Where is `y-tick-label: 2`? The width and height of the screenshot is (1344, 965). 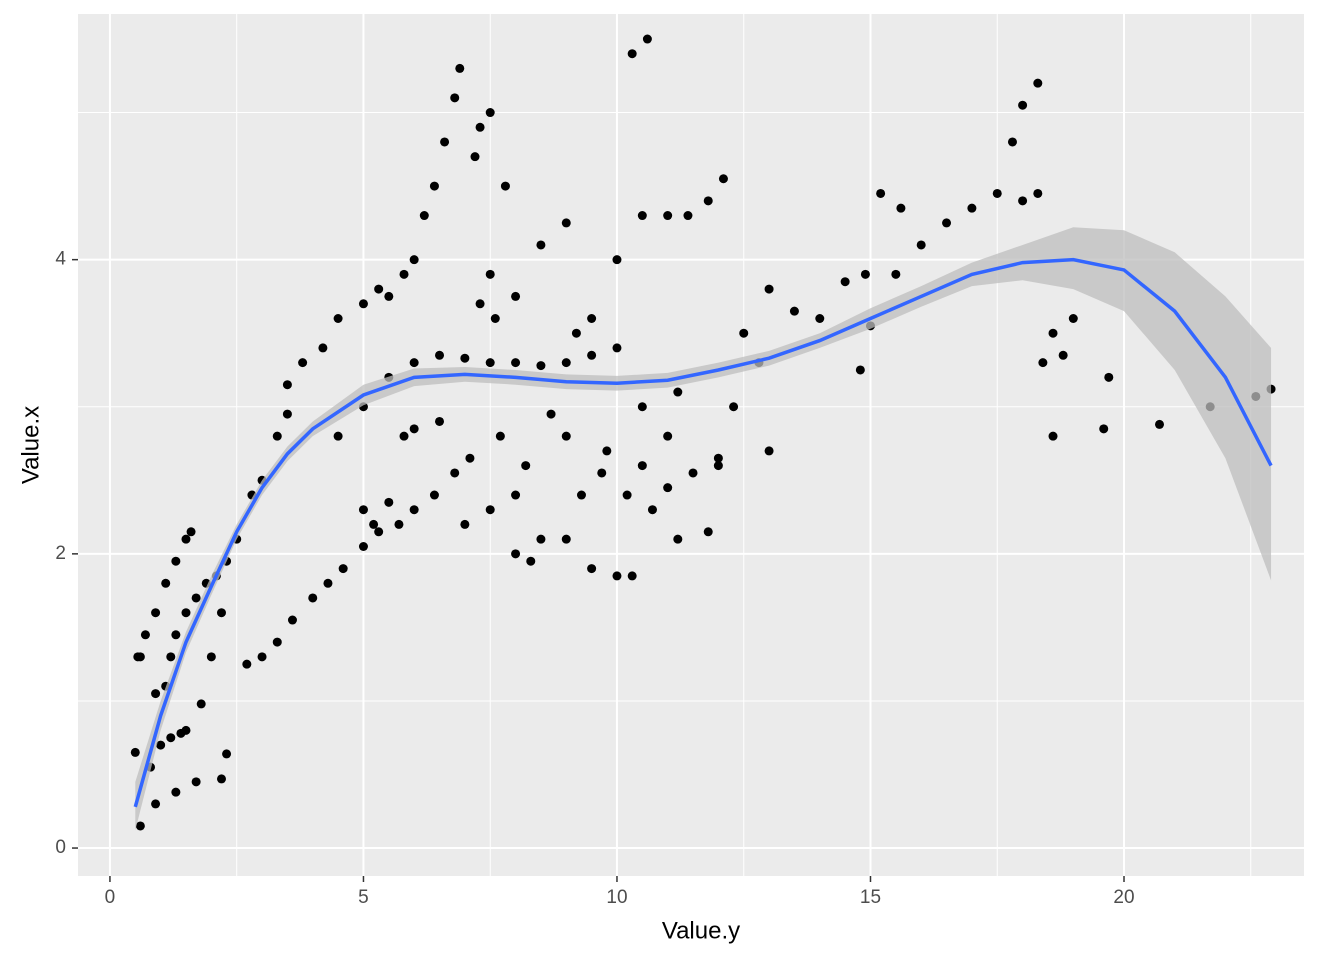
y-tick-label: 2 is located at coordinates (60, 553).